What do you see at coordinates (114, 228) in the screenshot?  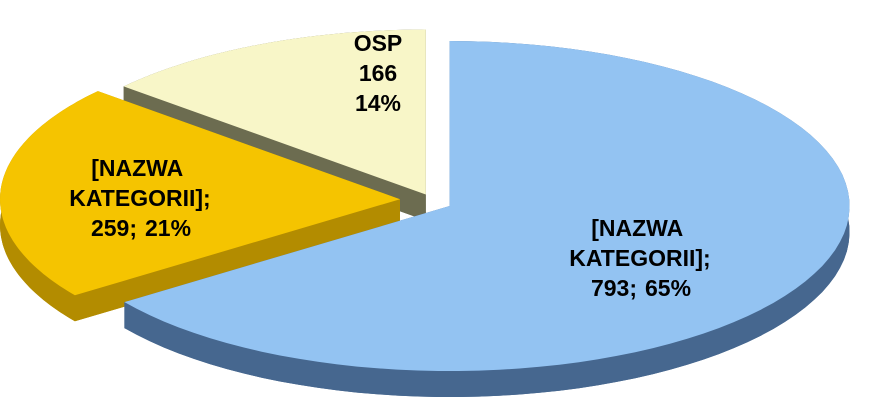 I see `slice-label-value: 259;` at bounding box center [114, 228].